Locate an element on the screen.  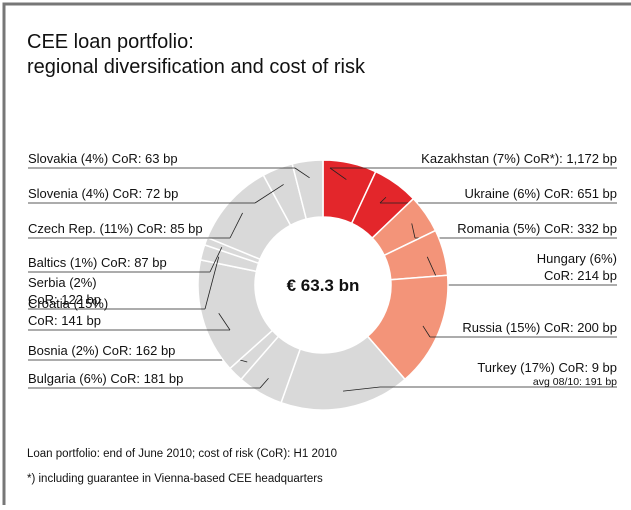
annotation: avg 08/10: 191 bp is located at coordinates (575, 382).